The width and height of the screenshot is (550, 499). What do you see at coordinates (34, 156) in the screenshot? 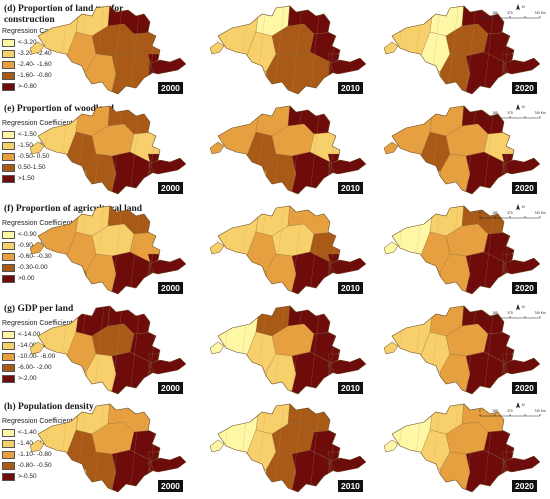
I see `legend-label: -0.50- 0.50` at bounding box center [34, 156].